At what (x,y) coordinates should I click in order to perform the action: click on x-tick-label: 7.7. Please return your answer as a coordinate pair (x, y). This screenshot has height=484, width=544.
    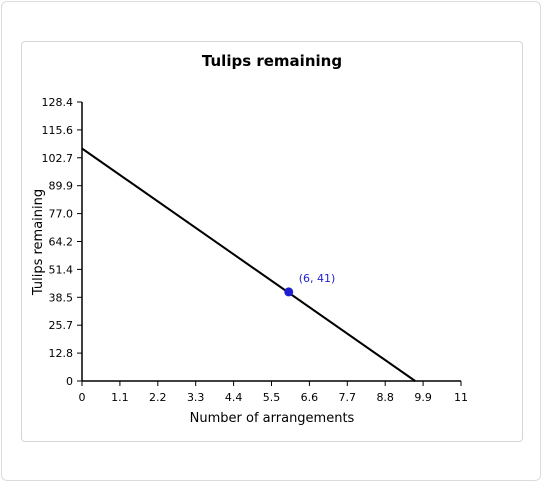
    Looking at the image, I should click on (348, 397).